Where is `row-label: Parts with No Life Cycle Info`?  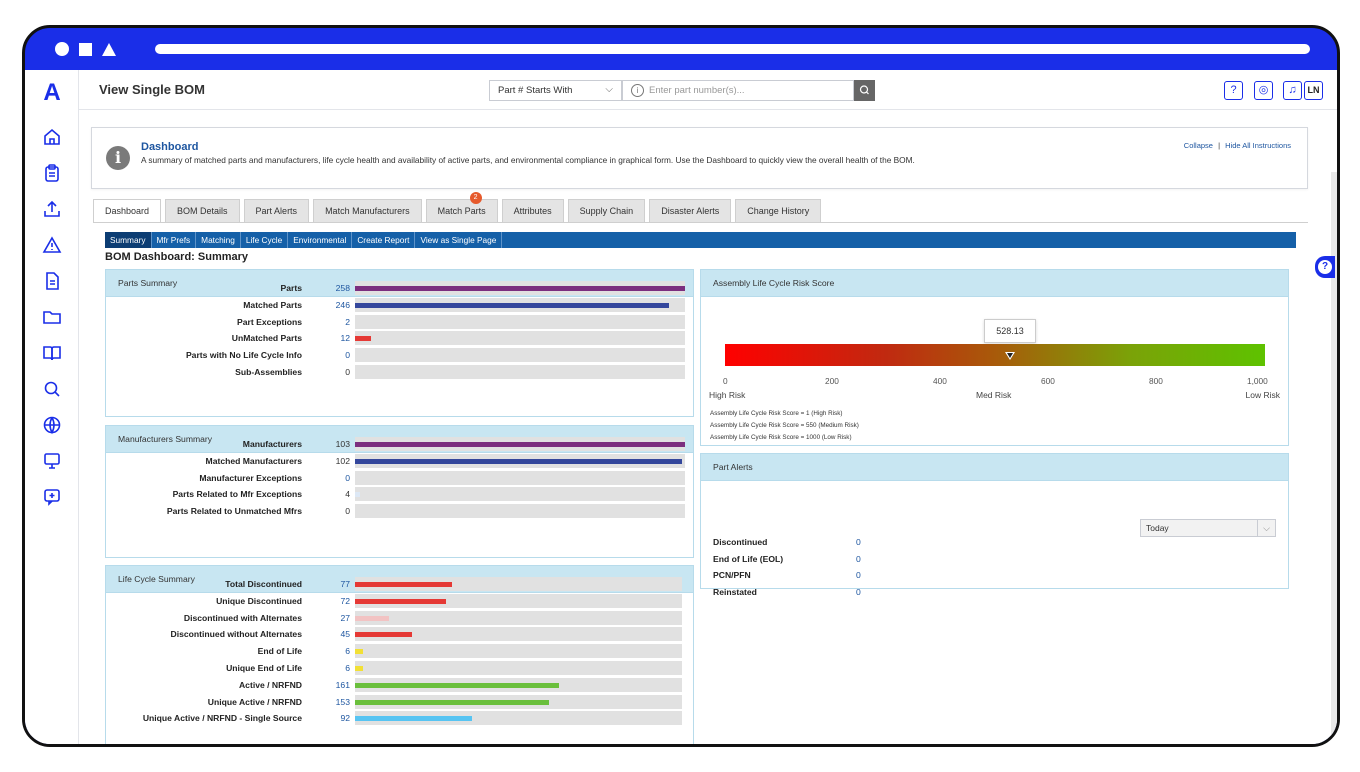 row-label: Parts with No Life Cycle Info is located at coordinates (243, 355).